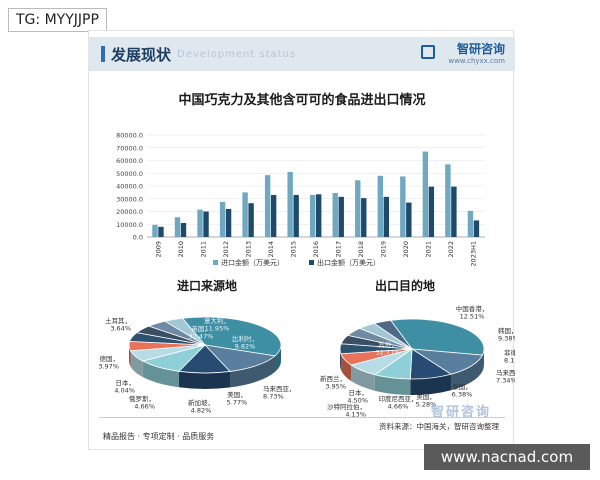 This screenshot has width=600, height=480. I want to click on pie-label-日本: 日本， 4.50%, so click(357, 396).